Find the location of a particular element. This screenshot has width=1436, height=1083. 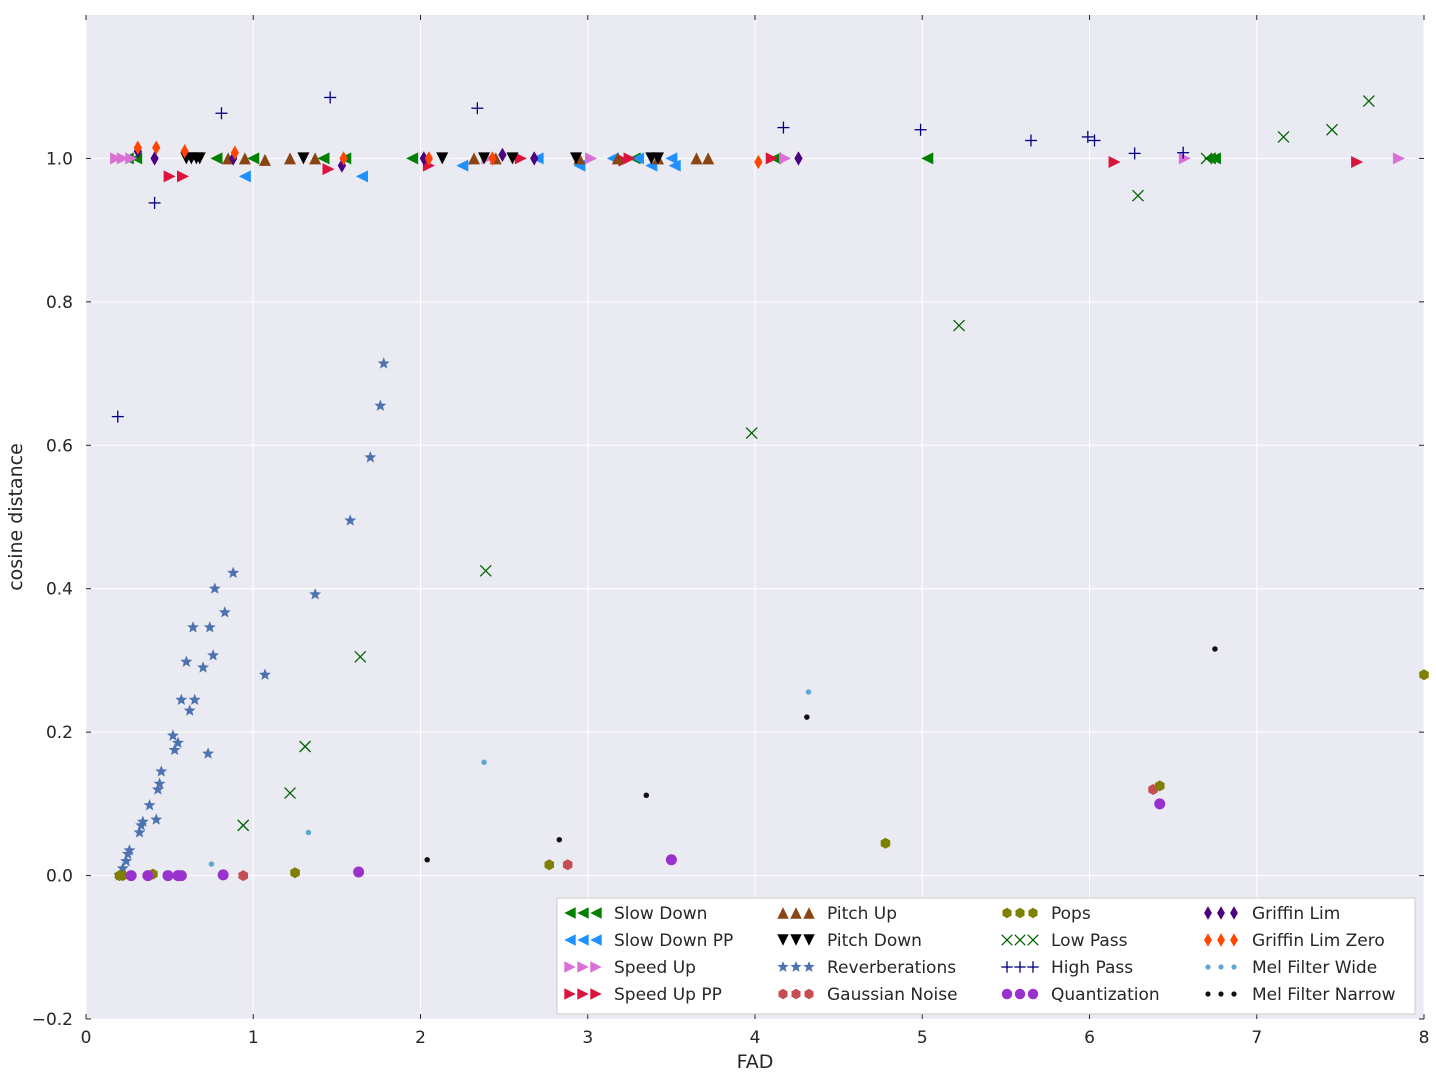

legend-entry: Gaussian Noise is located at coordinates (868, 995).